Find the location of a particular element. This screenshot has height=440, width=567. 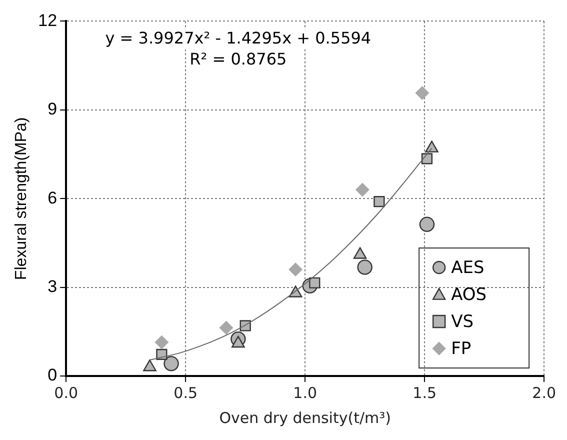

legend-label: AOS is located at coordinates (469, 294).